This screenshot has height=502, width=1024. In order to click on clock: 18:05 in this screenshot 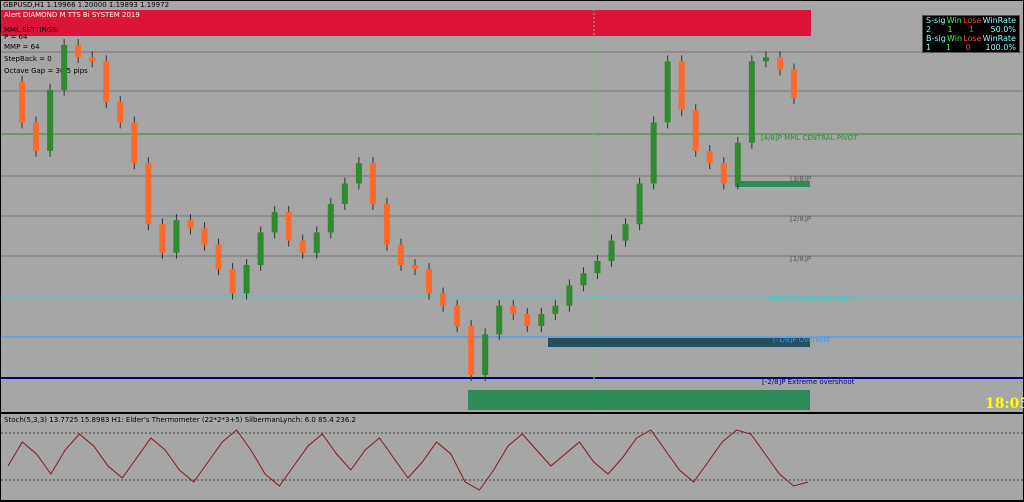, I will do `click(1004, 404)`.